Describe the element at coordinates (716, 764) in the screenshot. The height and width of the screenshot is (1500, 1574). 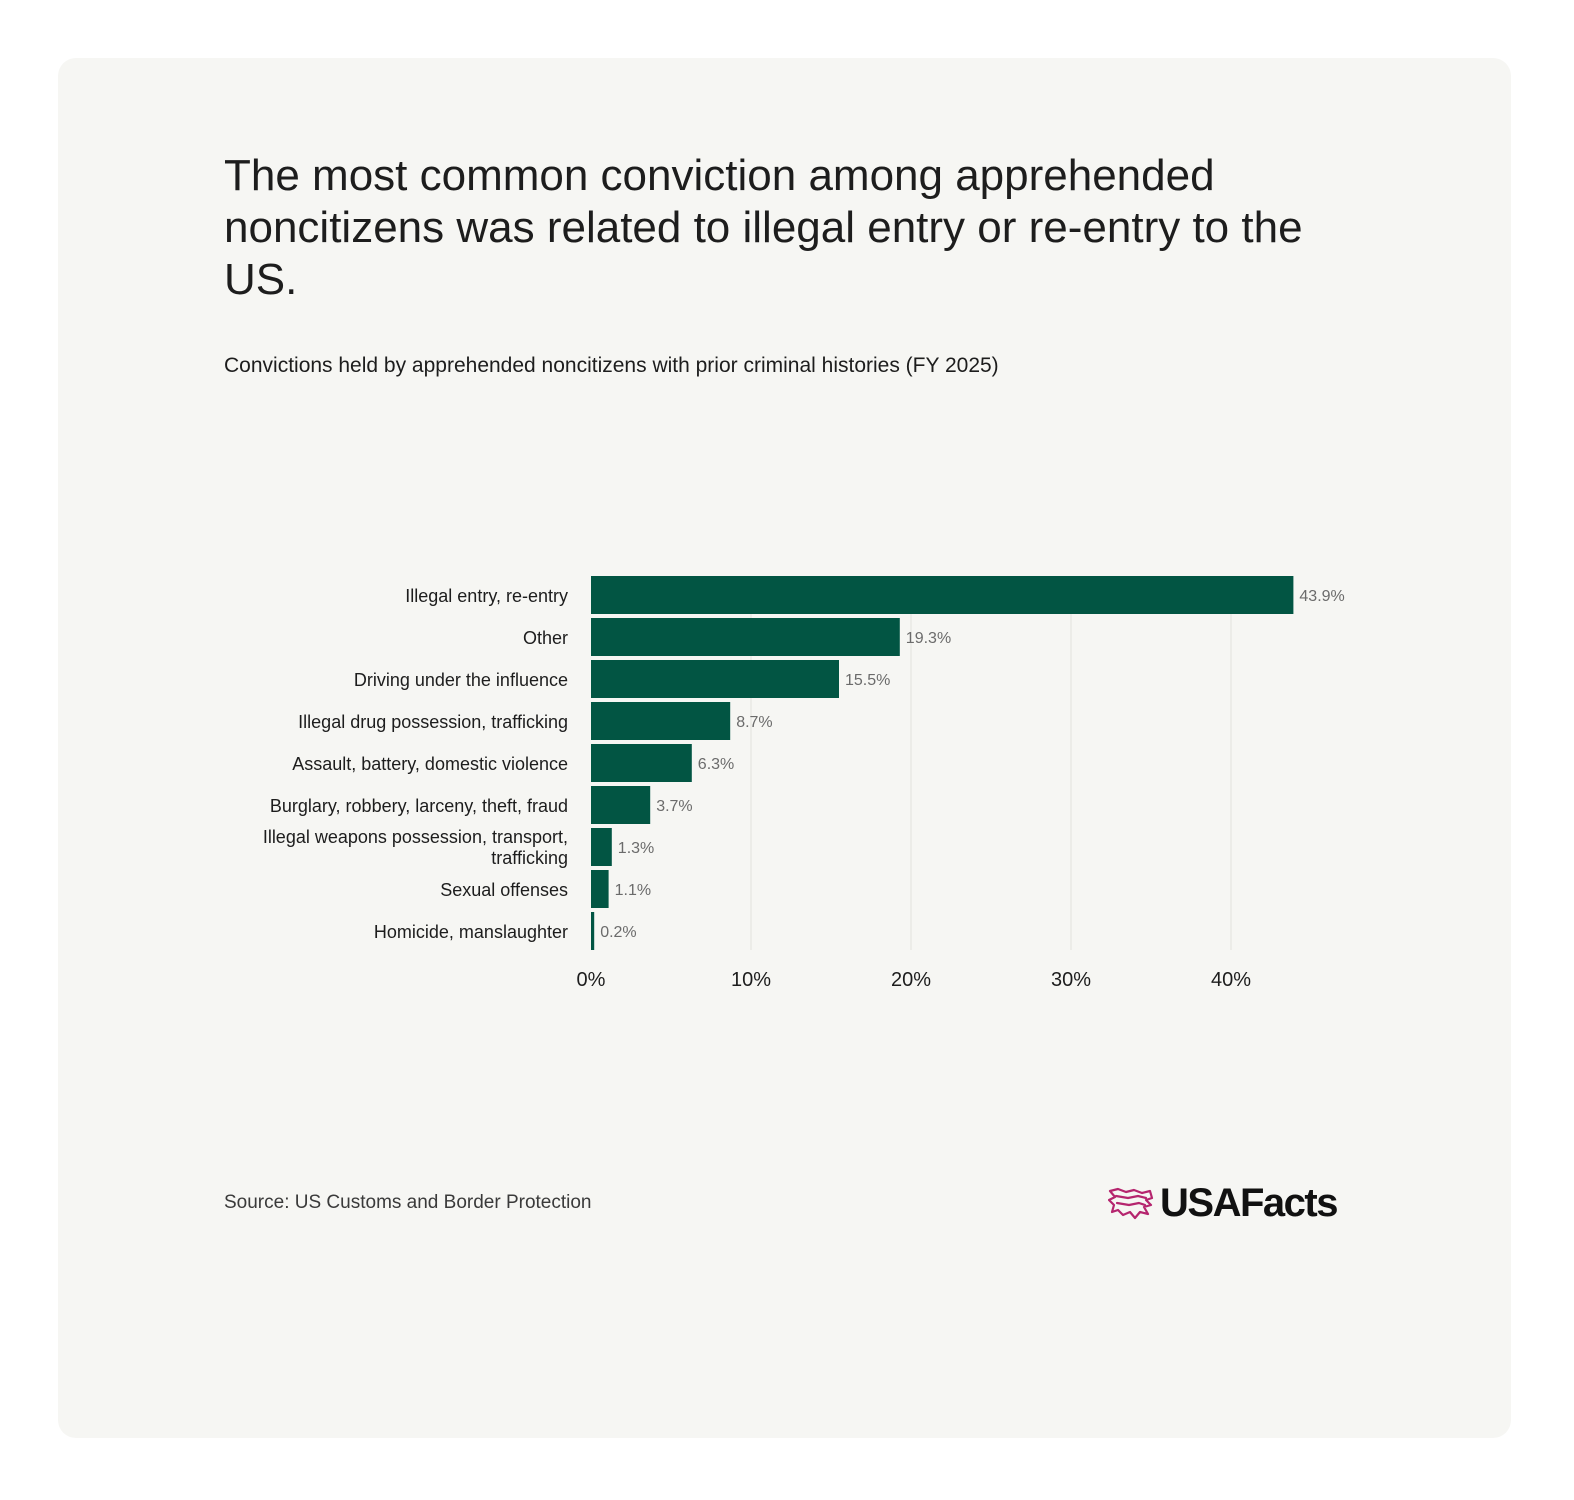
I see `value-label: 6.3%` at that location.